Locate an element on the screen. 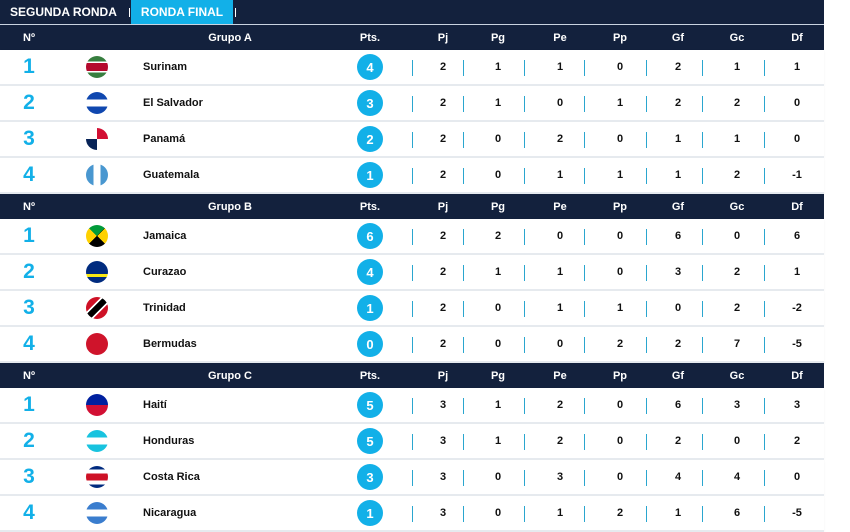  trinidad-flag-icon is located at coordinates (97, 308).